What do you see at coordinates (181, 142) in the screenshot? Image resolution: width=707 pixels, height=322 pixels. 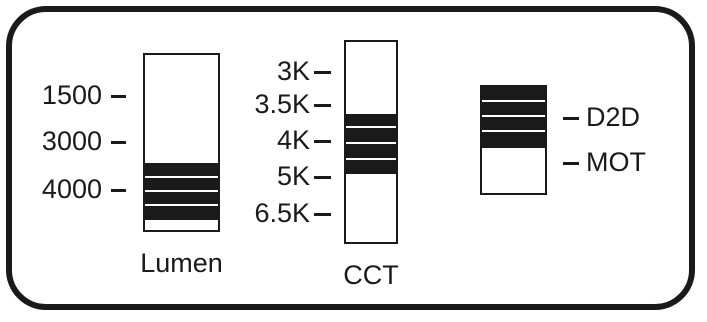 I see `lumen-switch-slot` at bounding box center [181, 142].